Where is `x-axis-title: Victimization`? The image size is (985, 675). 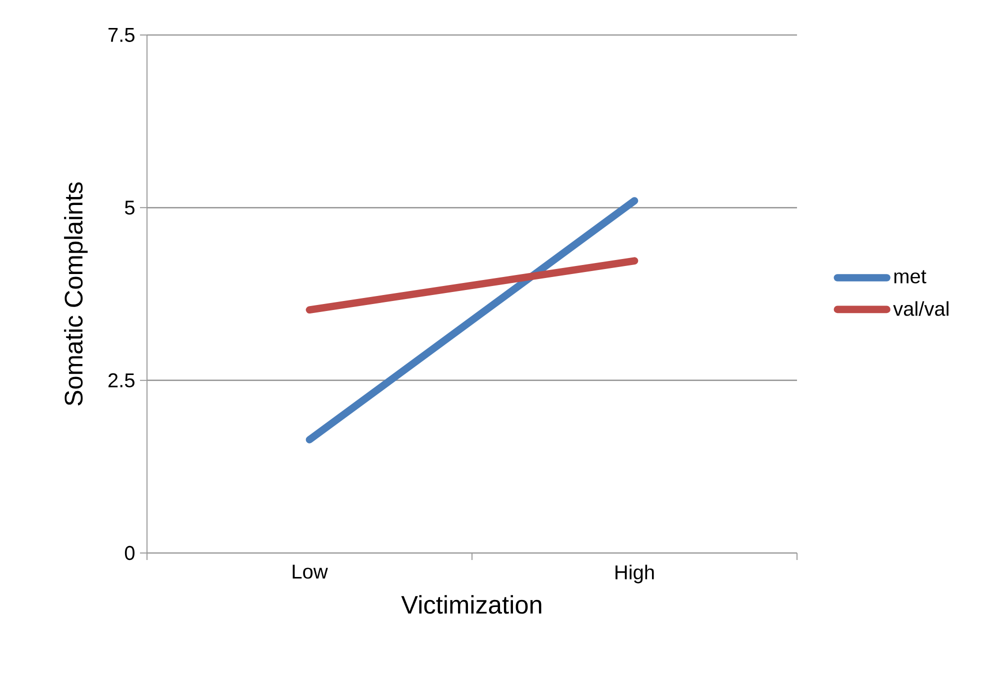
x-axis-title: Victimization is located at coordinates (471, 604).